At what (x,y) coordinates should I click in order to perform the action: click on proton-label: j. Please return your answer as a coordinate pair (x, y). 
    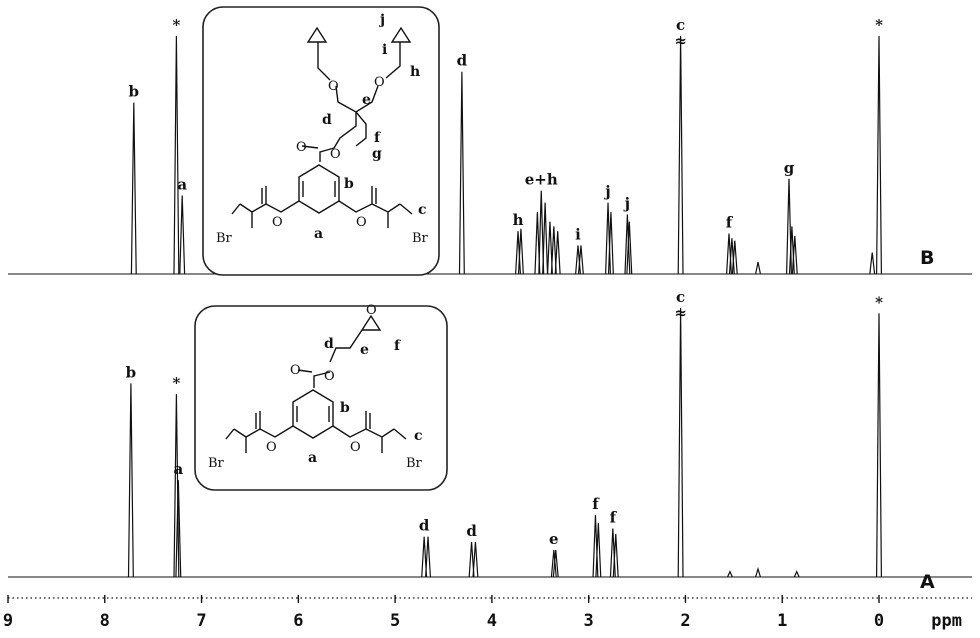
    Looking at the image, I should click on (381, 20).